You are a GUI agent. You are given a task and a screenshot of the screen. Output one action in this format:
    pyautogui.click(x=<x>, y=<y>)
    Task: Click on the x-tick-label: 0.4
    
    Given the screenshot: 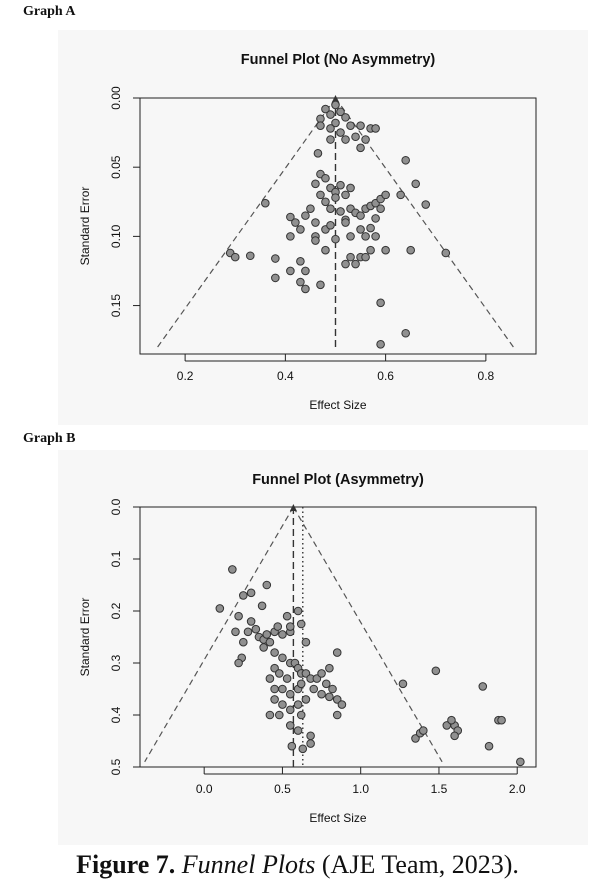 What is the action you would take?
    pyautogui.click(x=285, y=376)
    